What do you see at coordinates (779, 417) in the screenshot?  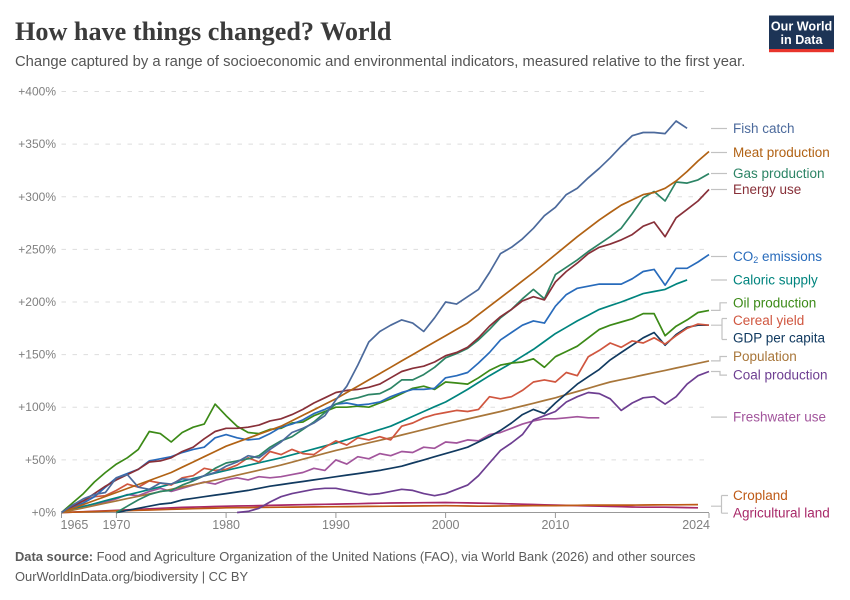 I see `svg-text: Freshwater use` at bounding box center [779, 417].